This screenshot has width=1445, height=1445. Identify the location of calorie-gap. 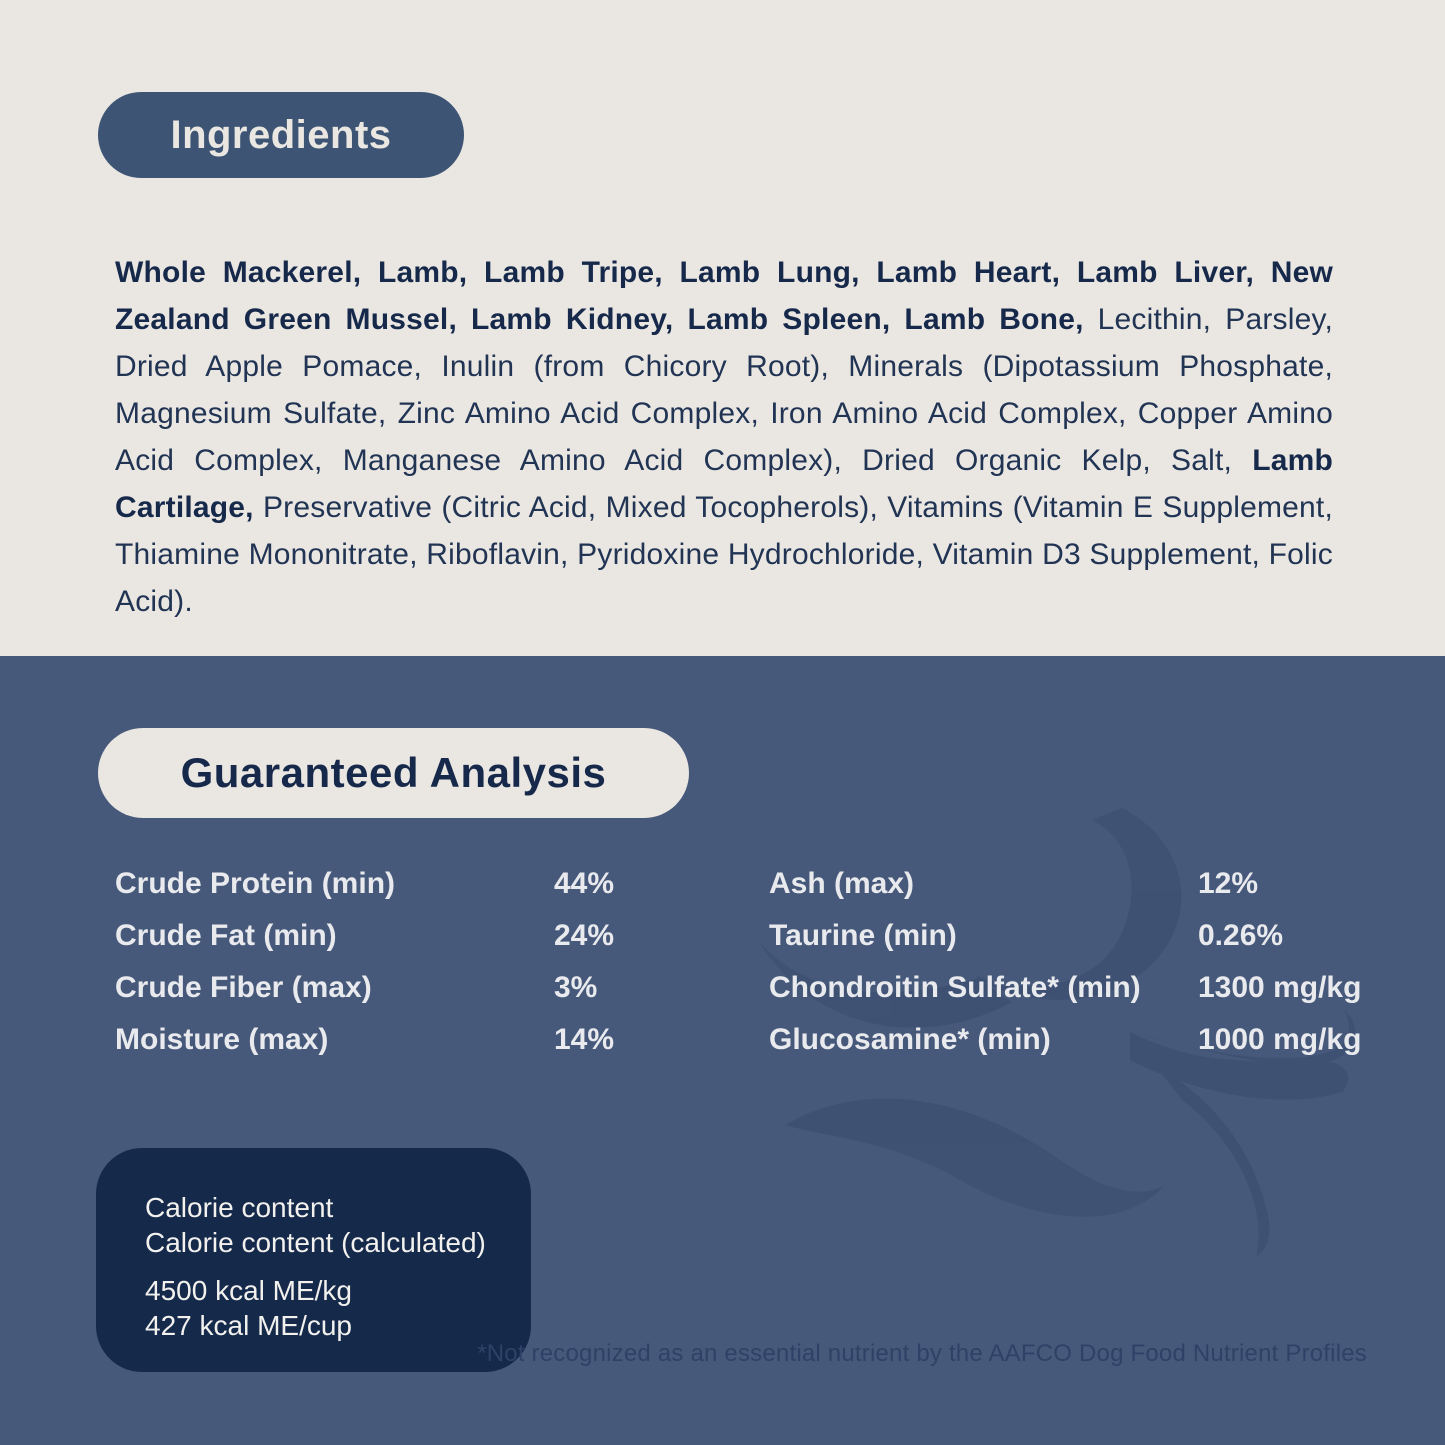
(328, 1266).